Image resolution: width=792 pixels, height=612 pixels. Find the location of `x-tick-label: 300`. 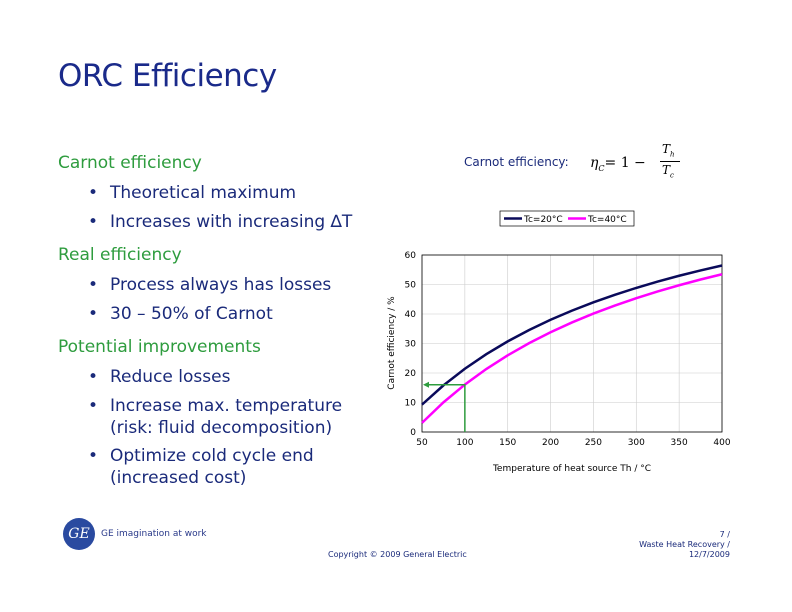

x-tick-label: 300 is located at coordinates (636, 443).